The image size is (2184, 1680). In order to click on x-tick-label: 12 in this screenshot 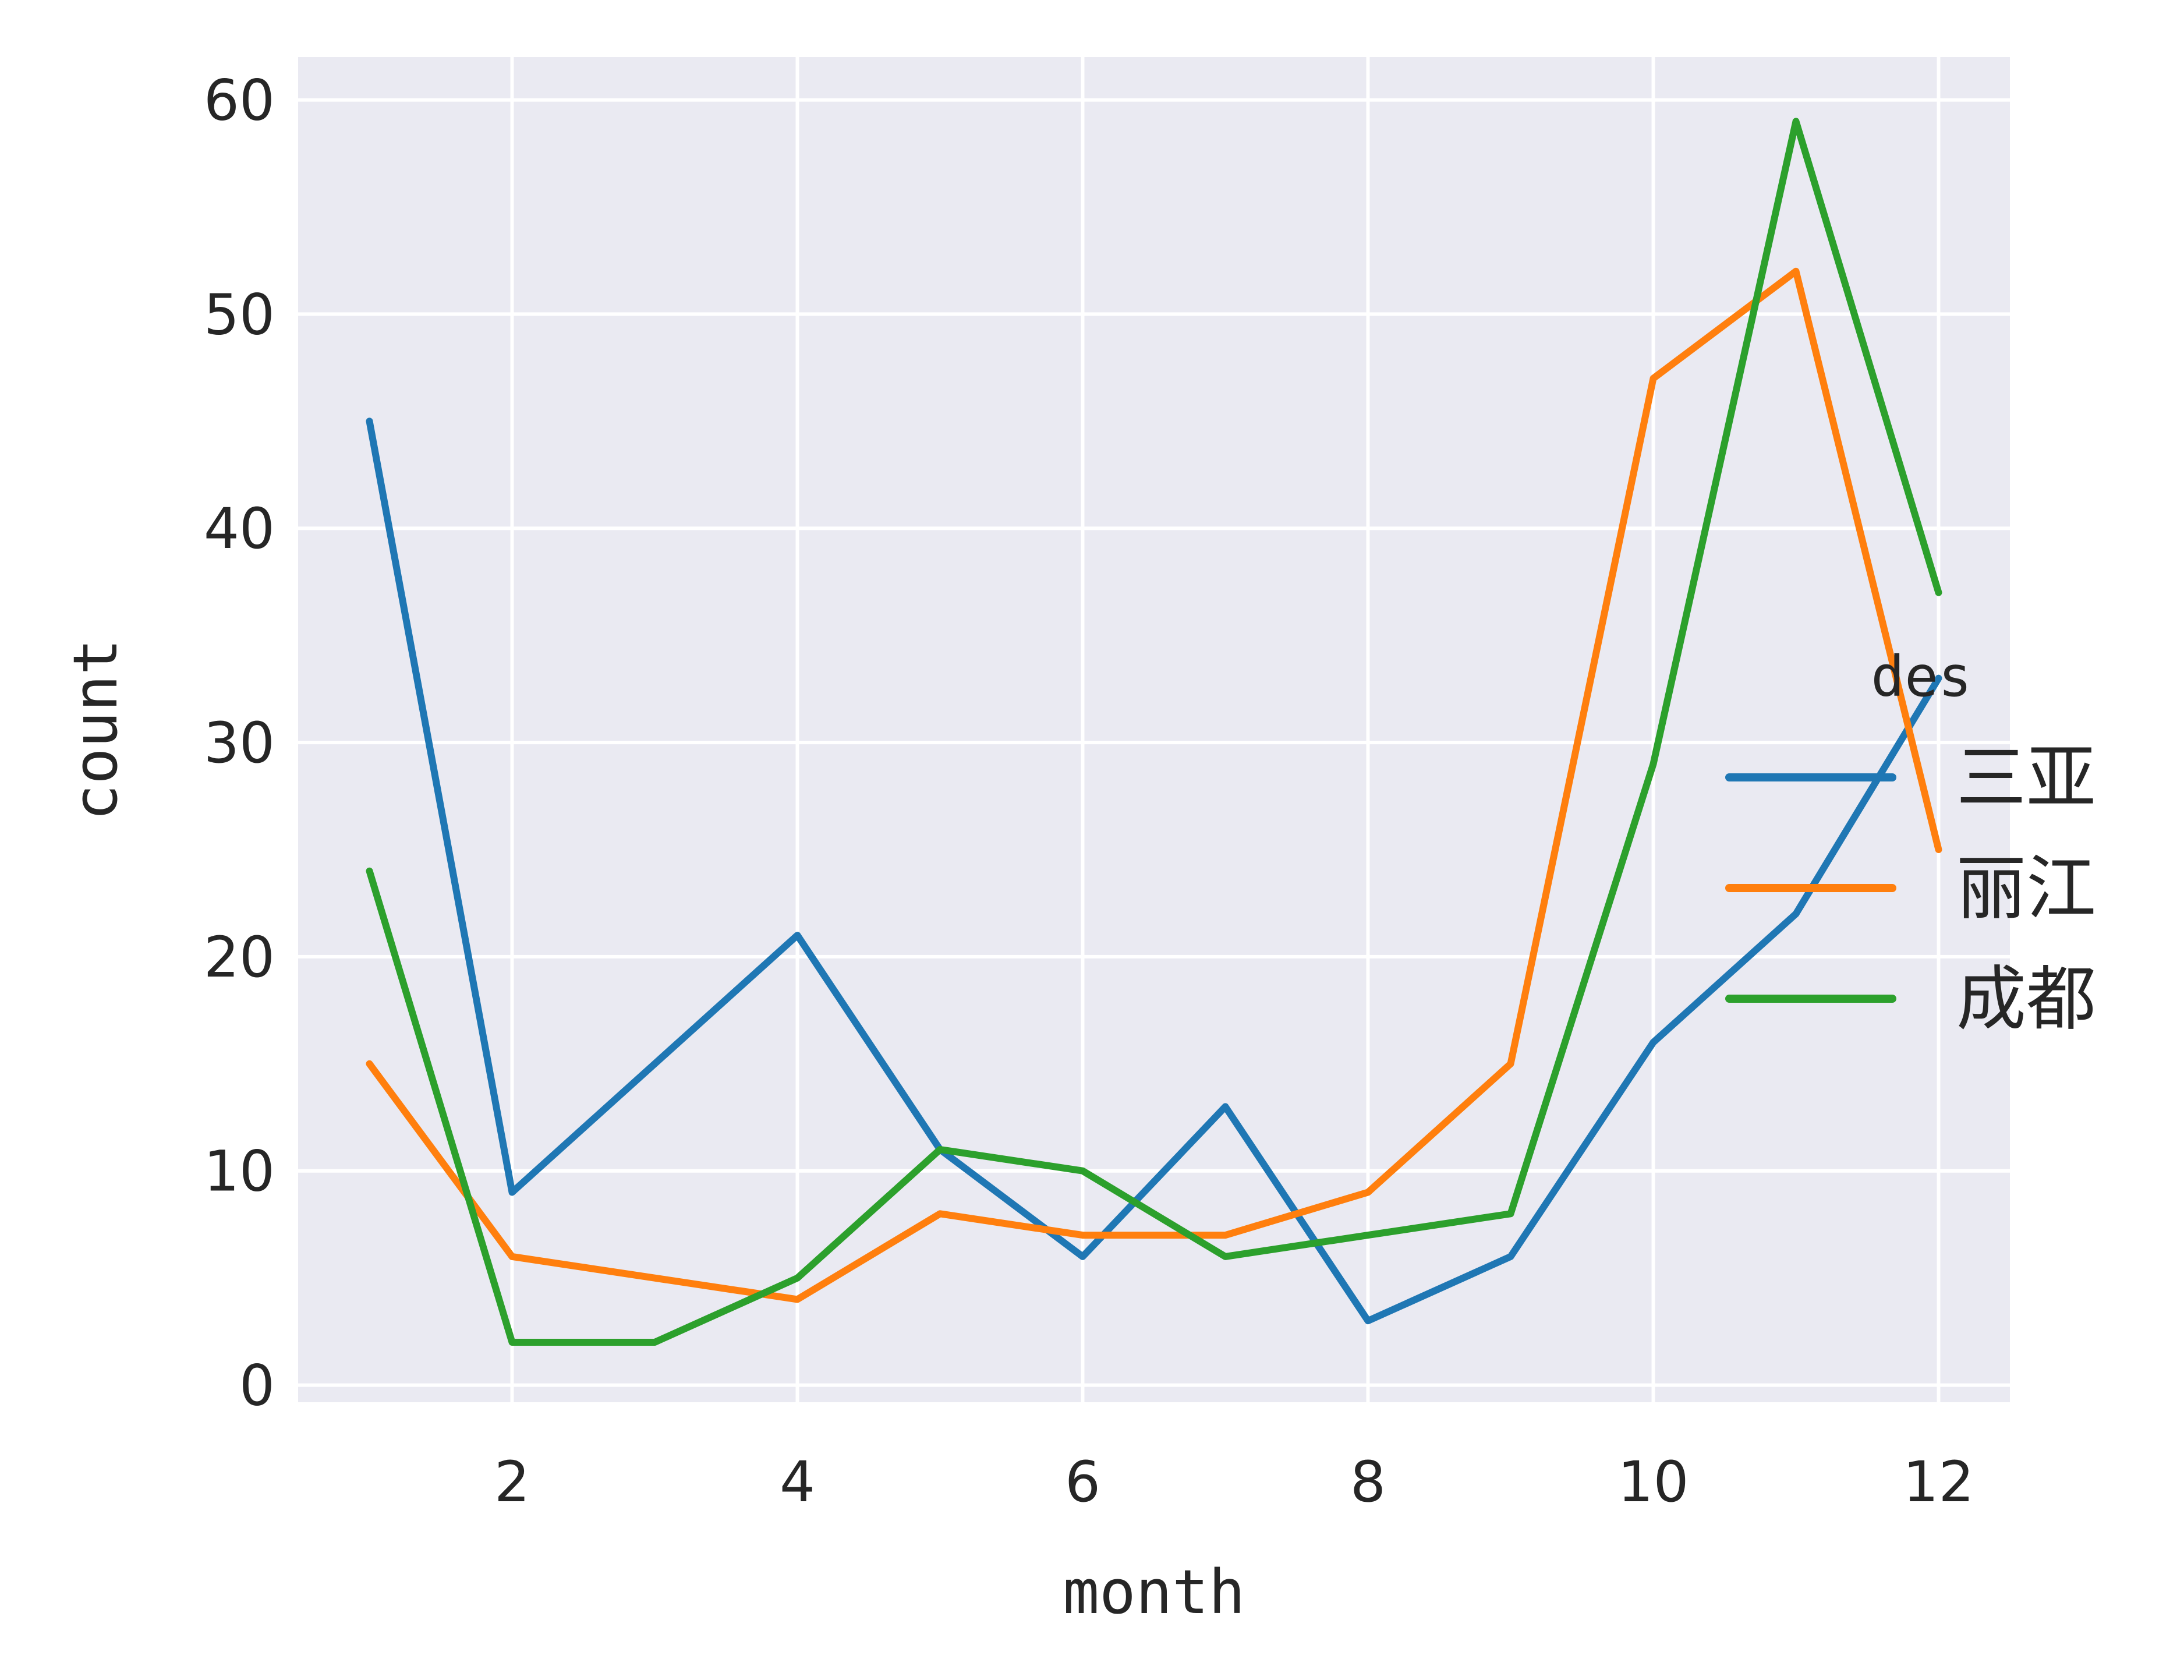, I will do `click(1938, 1482)`.